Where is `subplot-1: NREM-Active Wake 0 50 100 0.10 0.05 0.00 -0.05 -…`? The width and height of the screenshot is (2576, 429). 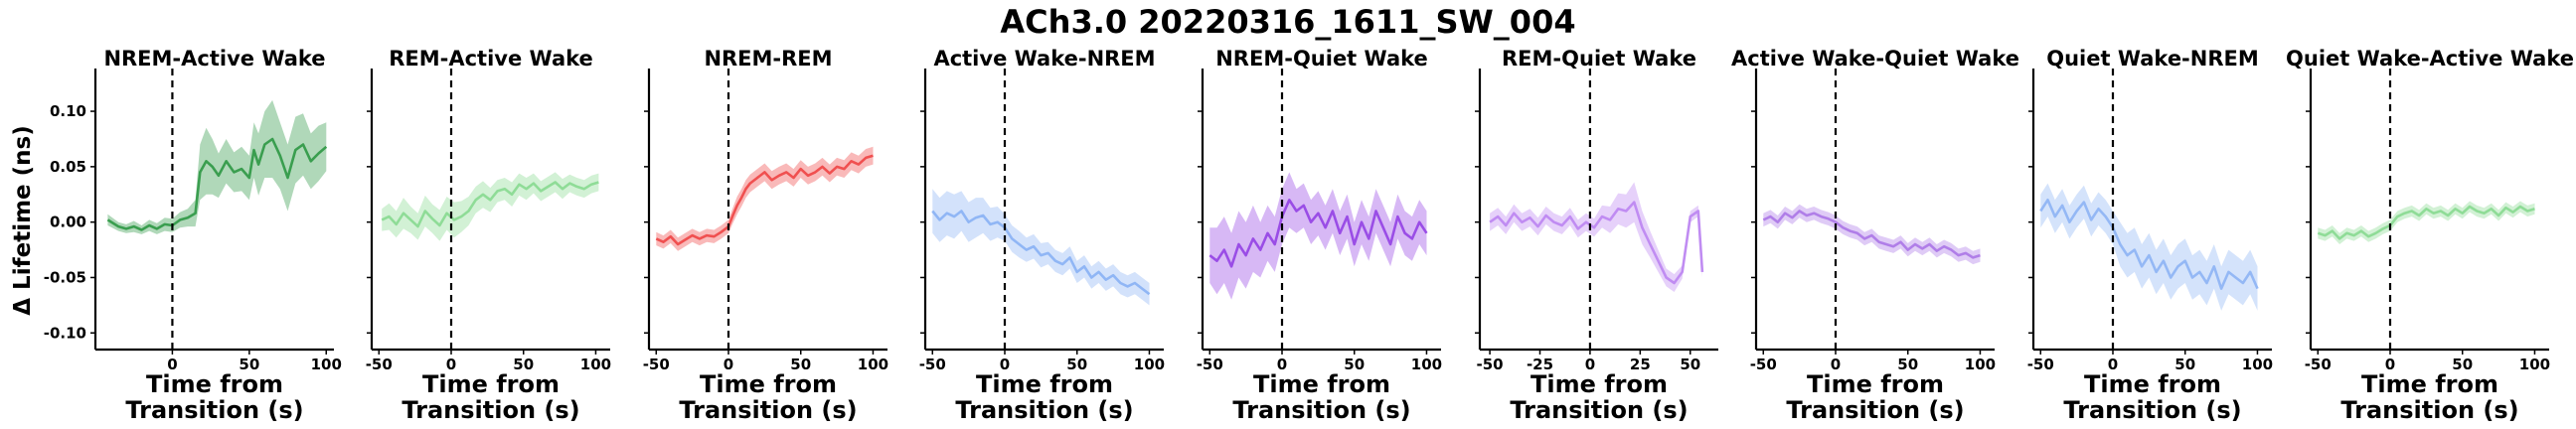
subplot-1: NREM-Active Wake 0 50 100 0.10 0.05 0.00 -0.05 -… is located at coordinates (193, 236).